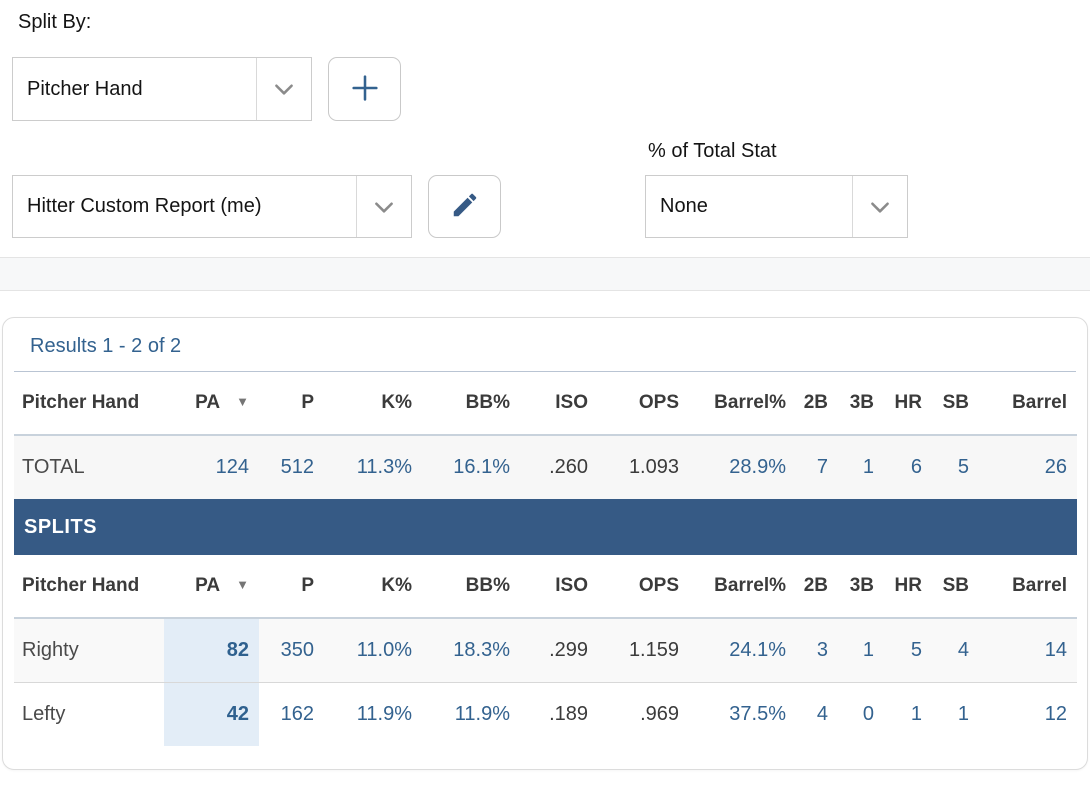  What do you see at coordinates (471, 467) in the screenshot?
I see `cell-bb: 16.1%` at bounding box center [471, 467].